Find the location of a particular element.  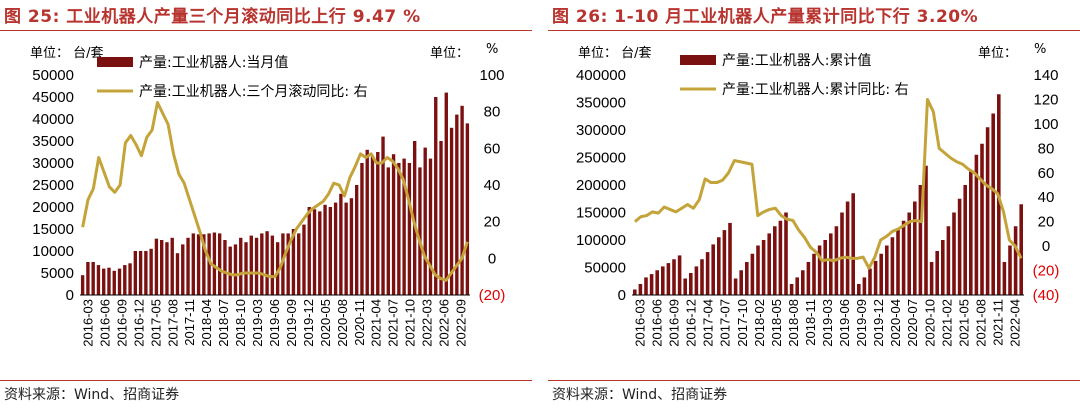

x-tick-label: 2019-12 is located at coordinates (878, 323).